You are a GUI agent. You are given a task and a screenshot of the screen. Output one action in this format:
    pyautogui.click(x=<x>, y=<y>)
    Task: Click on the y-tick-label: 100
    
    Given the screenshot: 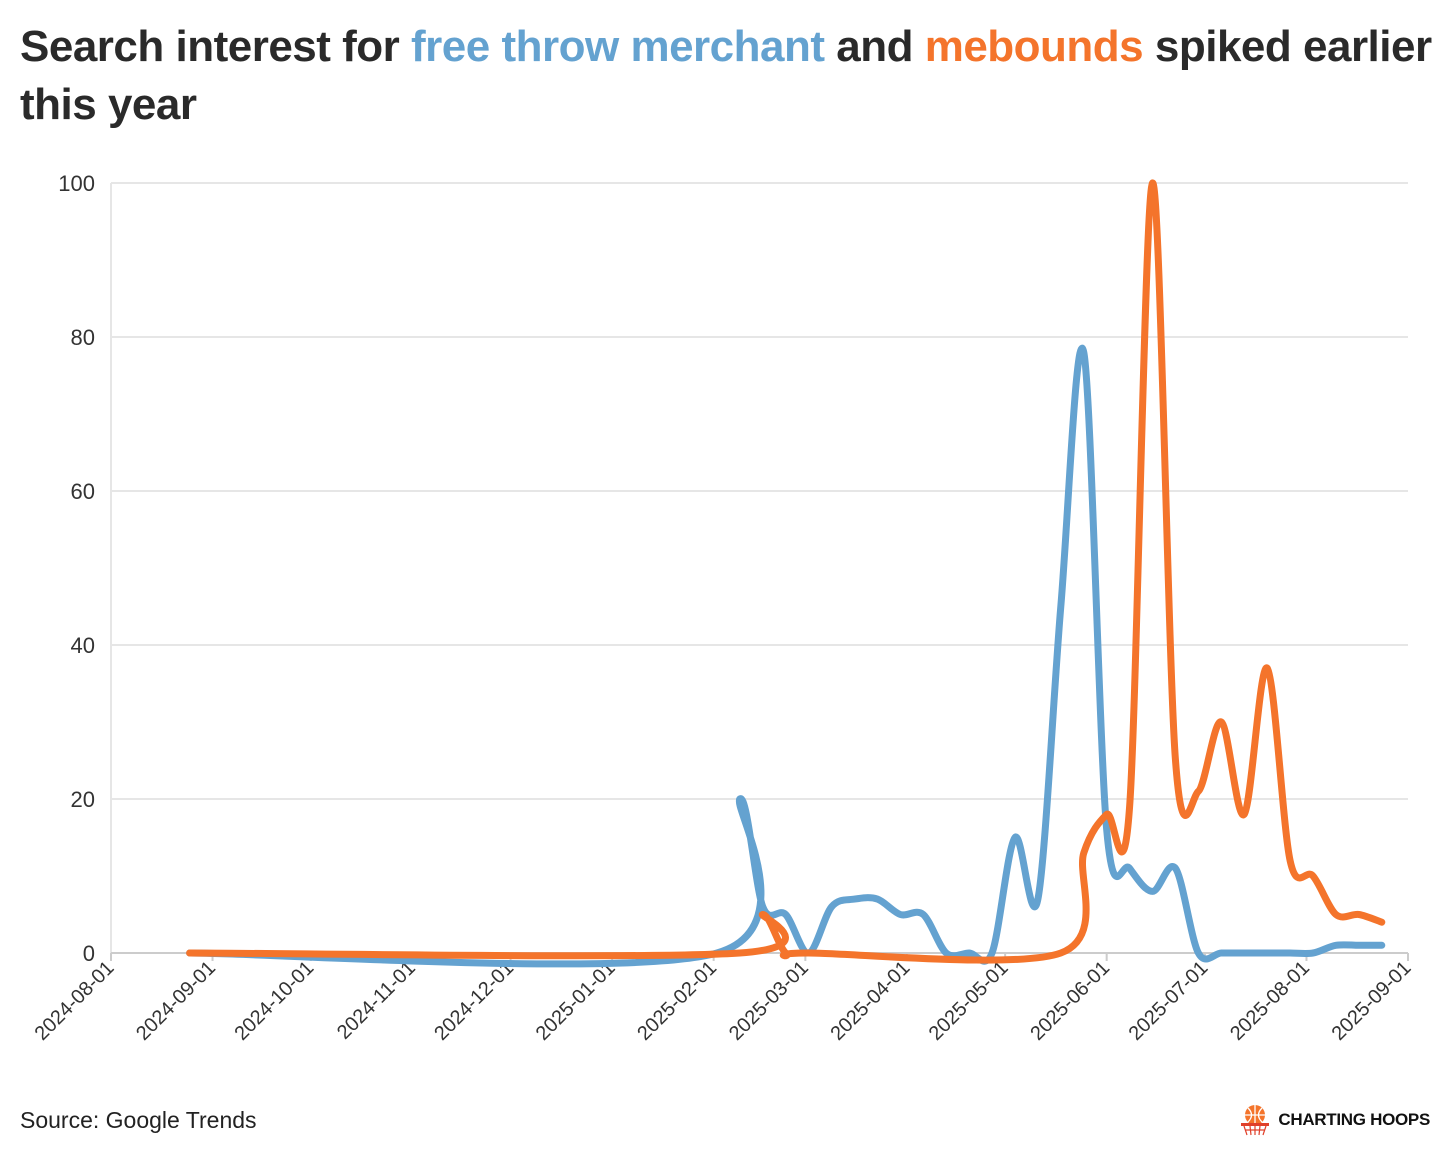 What is the action you would take?
    pyautogui.click(x=76, y=183)
    